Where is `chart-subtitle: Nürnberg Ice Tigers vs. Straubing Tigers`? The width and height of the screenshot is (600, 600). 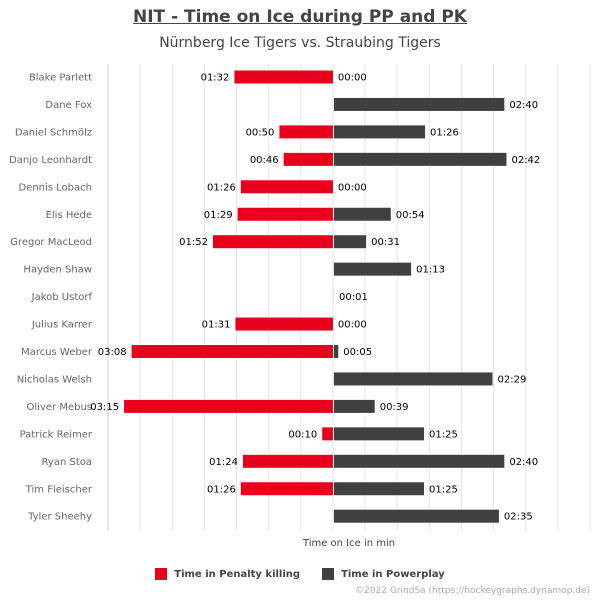
chart-subtitle: Nürnberg Ice Tigers vs. Straubing Tigers is located at coordinates (300, 43).